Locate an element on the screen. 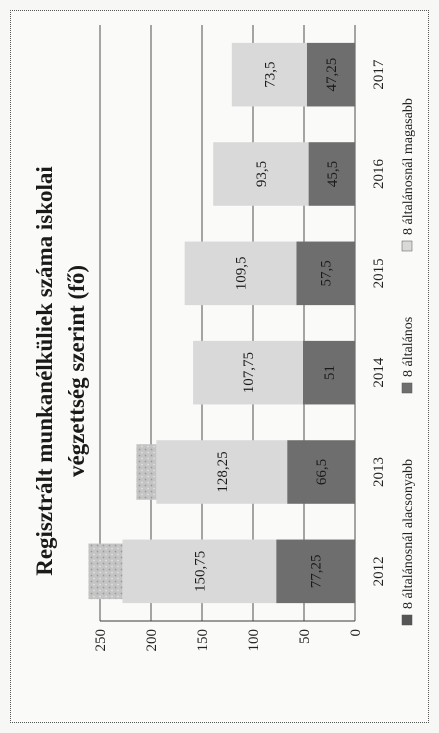 The height and width of the screenshot is (733, 439). data-label: 51 is located at coordinates (330, 372).